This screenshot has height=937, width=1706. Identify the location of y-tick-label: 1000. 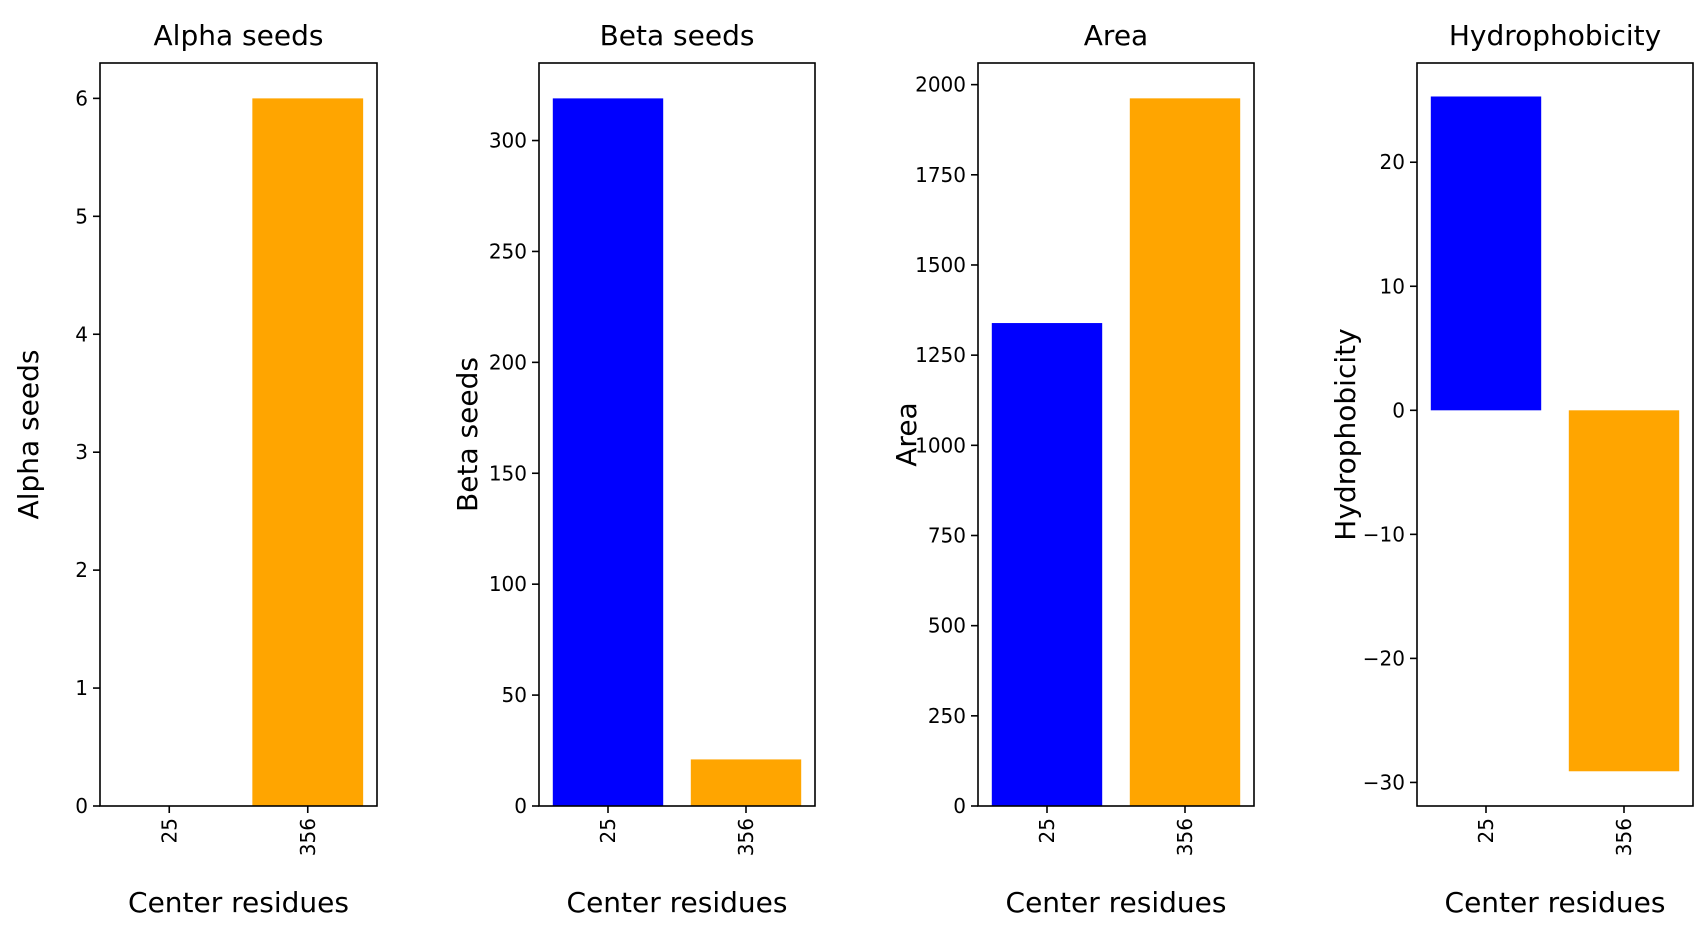
(940, 445).